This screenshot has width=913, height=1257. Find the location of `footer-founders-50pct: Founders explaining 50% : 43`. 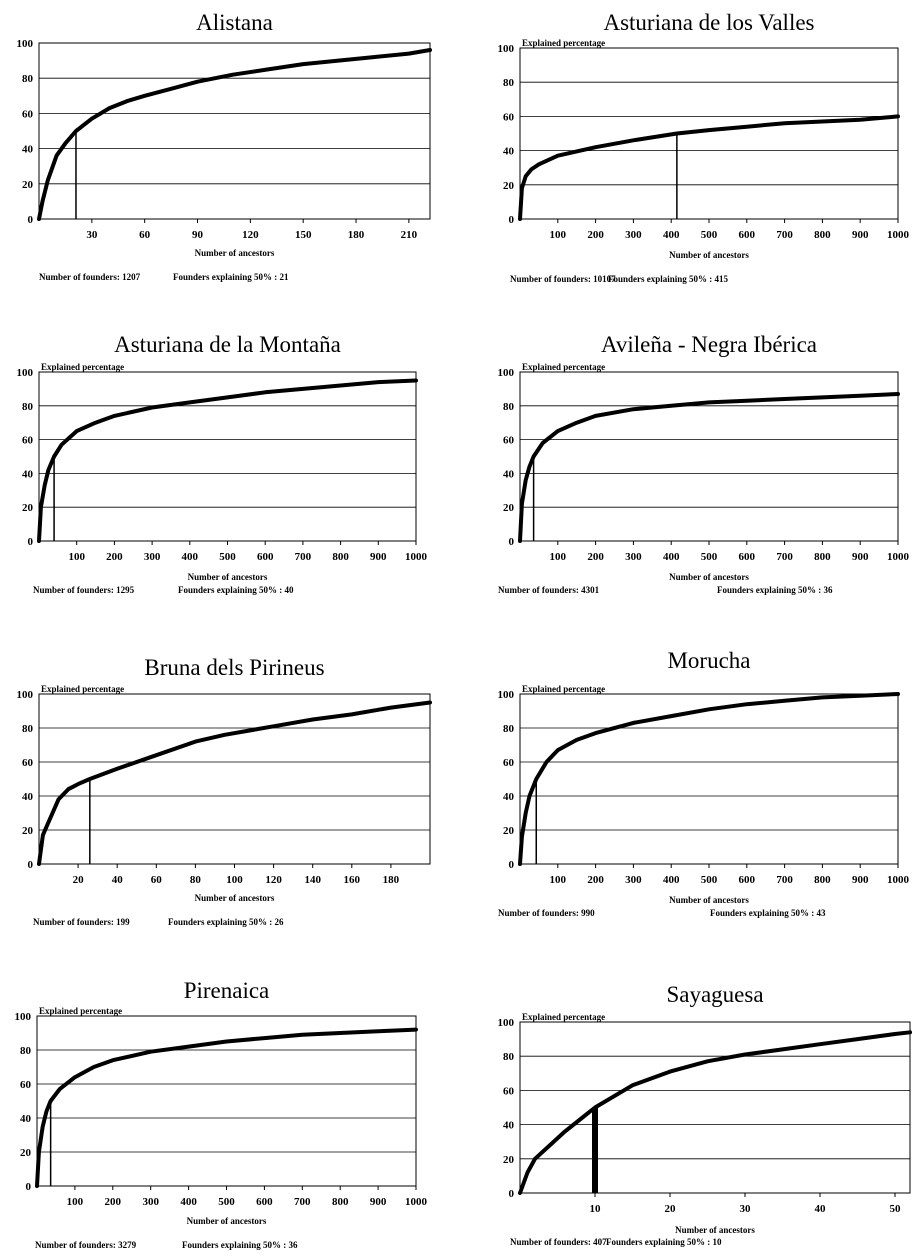

footer-founders-50pct: Founders explaining 50% : 43 is located at coordinates (768, 913).